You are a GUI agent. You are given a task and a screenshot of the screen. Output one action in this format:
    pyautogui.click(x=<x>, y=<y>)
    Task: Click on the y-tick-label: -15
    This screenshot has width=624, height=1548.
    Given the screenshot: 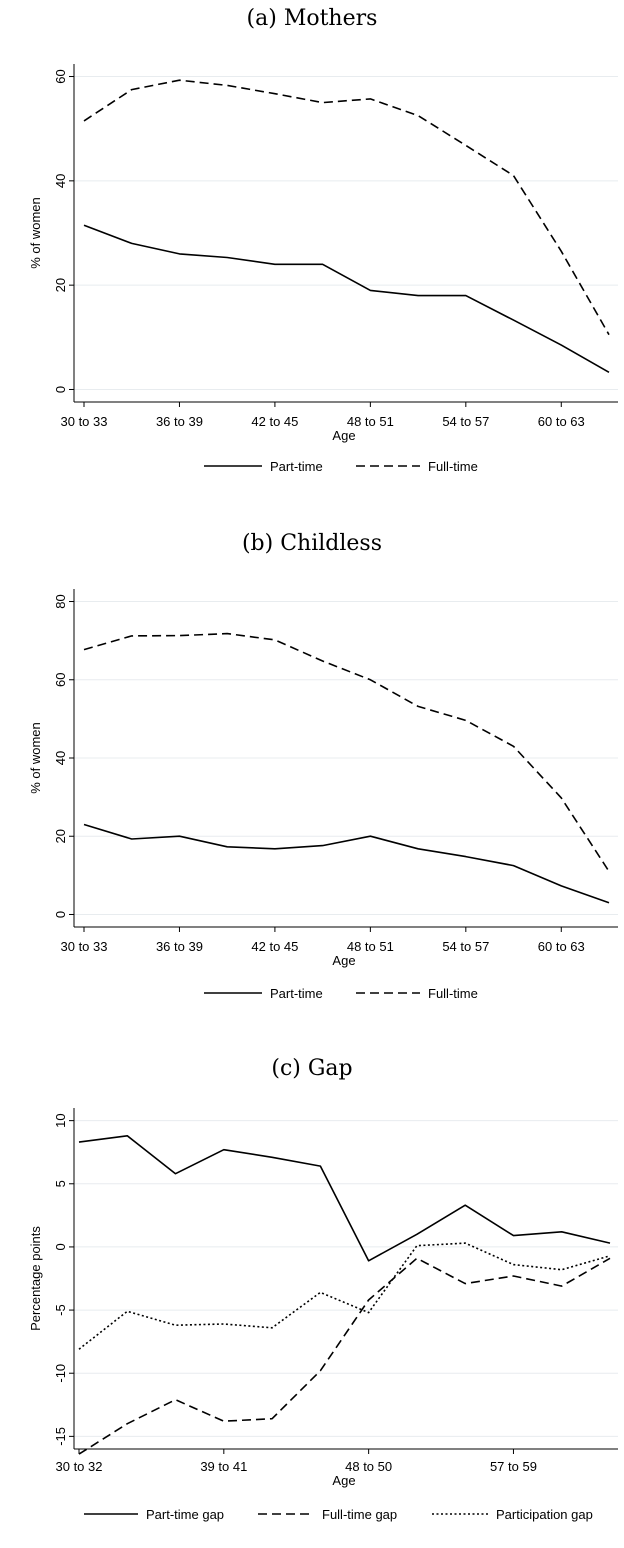 What is the action you would take?
    pyautogui.click(x=60, y=1436)
    